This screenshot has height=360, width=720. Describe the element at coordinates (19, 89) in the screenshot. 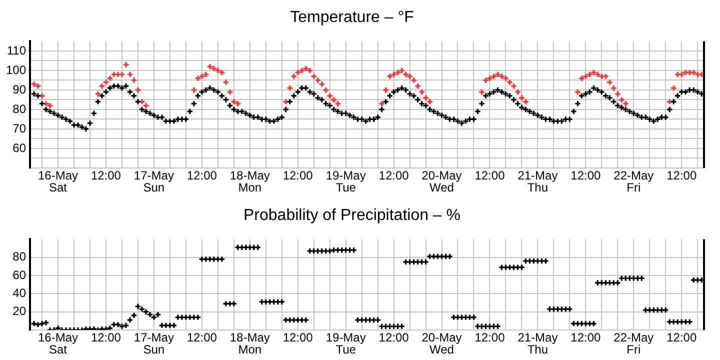

I see `y-tick-label: 90` at that location.